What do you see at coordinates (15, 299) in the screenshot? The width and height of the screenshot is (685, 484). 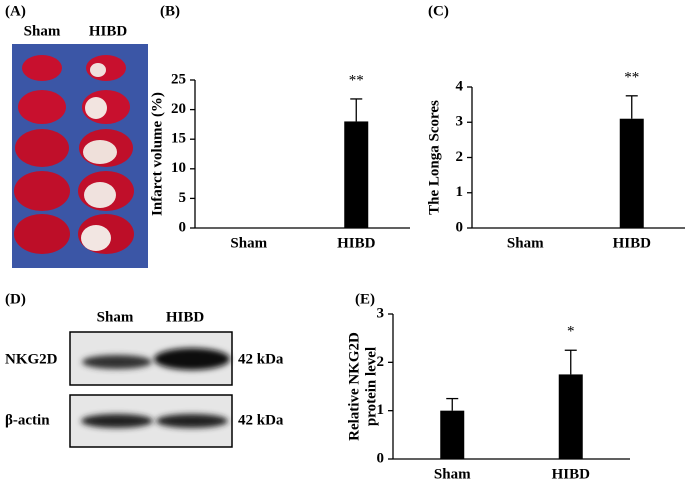 I see `panel-label: (D)` at bounding box center [15, 299].